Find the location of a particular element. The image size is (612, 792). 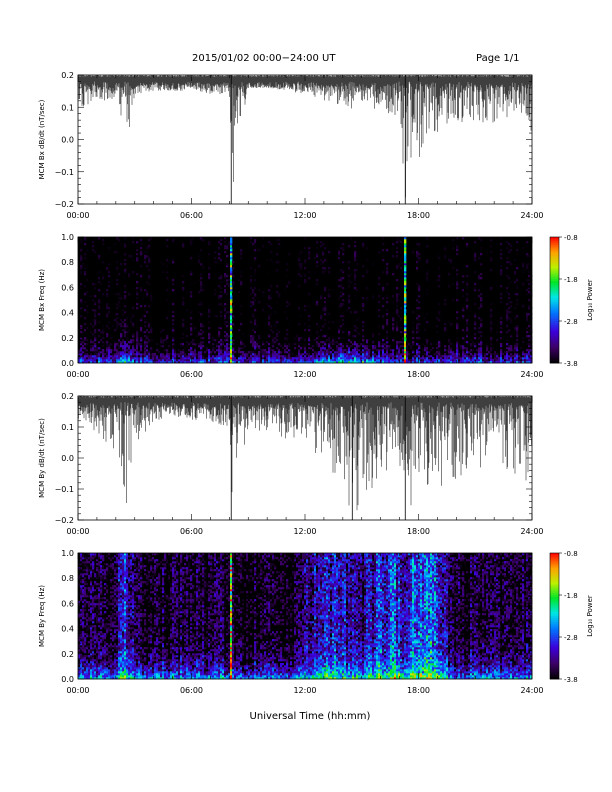

x-axis-title: Universal Time (hh:mm) is located at coordinates (310, 716).